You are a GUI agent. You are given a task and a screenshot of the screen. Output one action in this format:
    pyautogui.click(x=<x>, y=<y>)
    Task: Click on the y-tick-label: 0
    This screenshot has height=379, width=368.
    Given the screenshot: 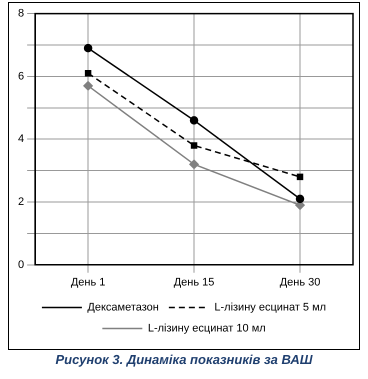 What is the action you would take?
    pyautogui.click(x=21, y=264)
    